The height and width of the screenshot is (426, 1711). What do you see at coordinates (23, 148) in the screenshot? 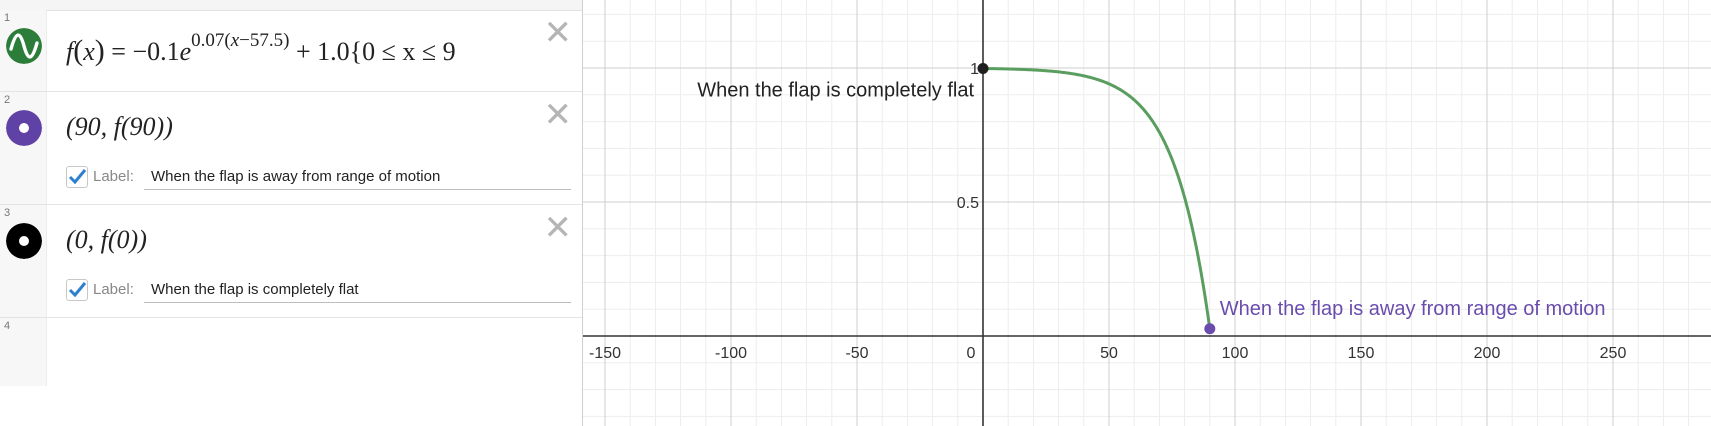
I see `expression-gutter: 2` at bounding box center [23, 148].